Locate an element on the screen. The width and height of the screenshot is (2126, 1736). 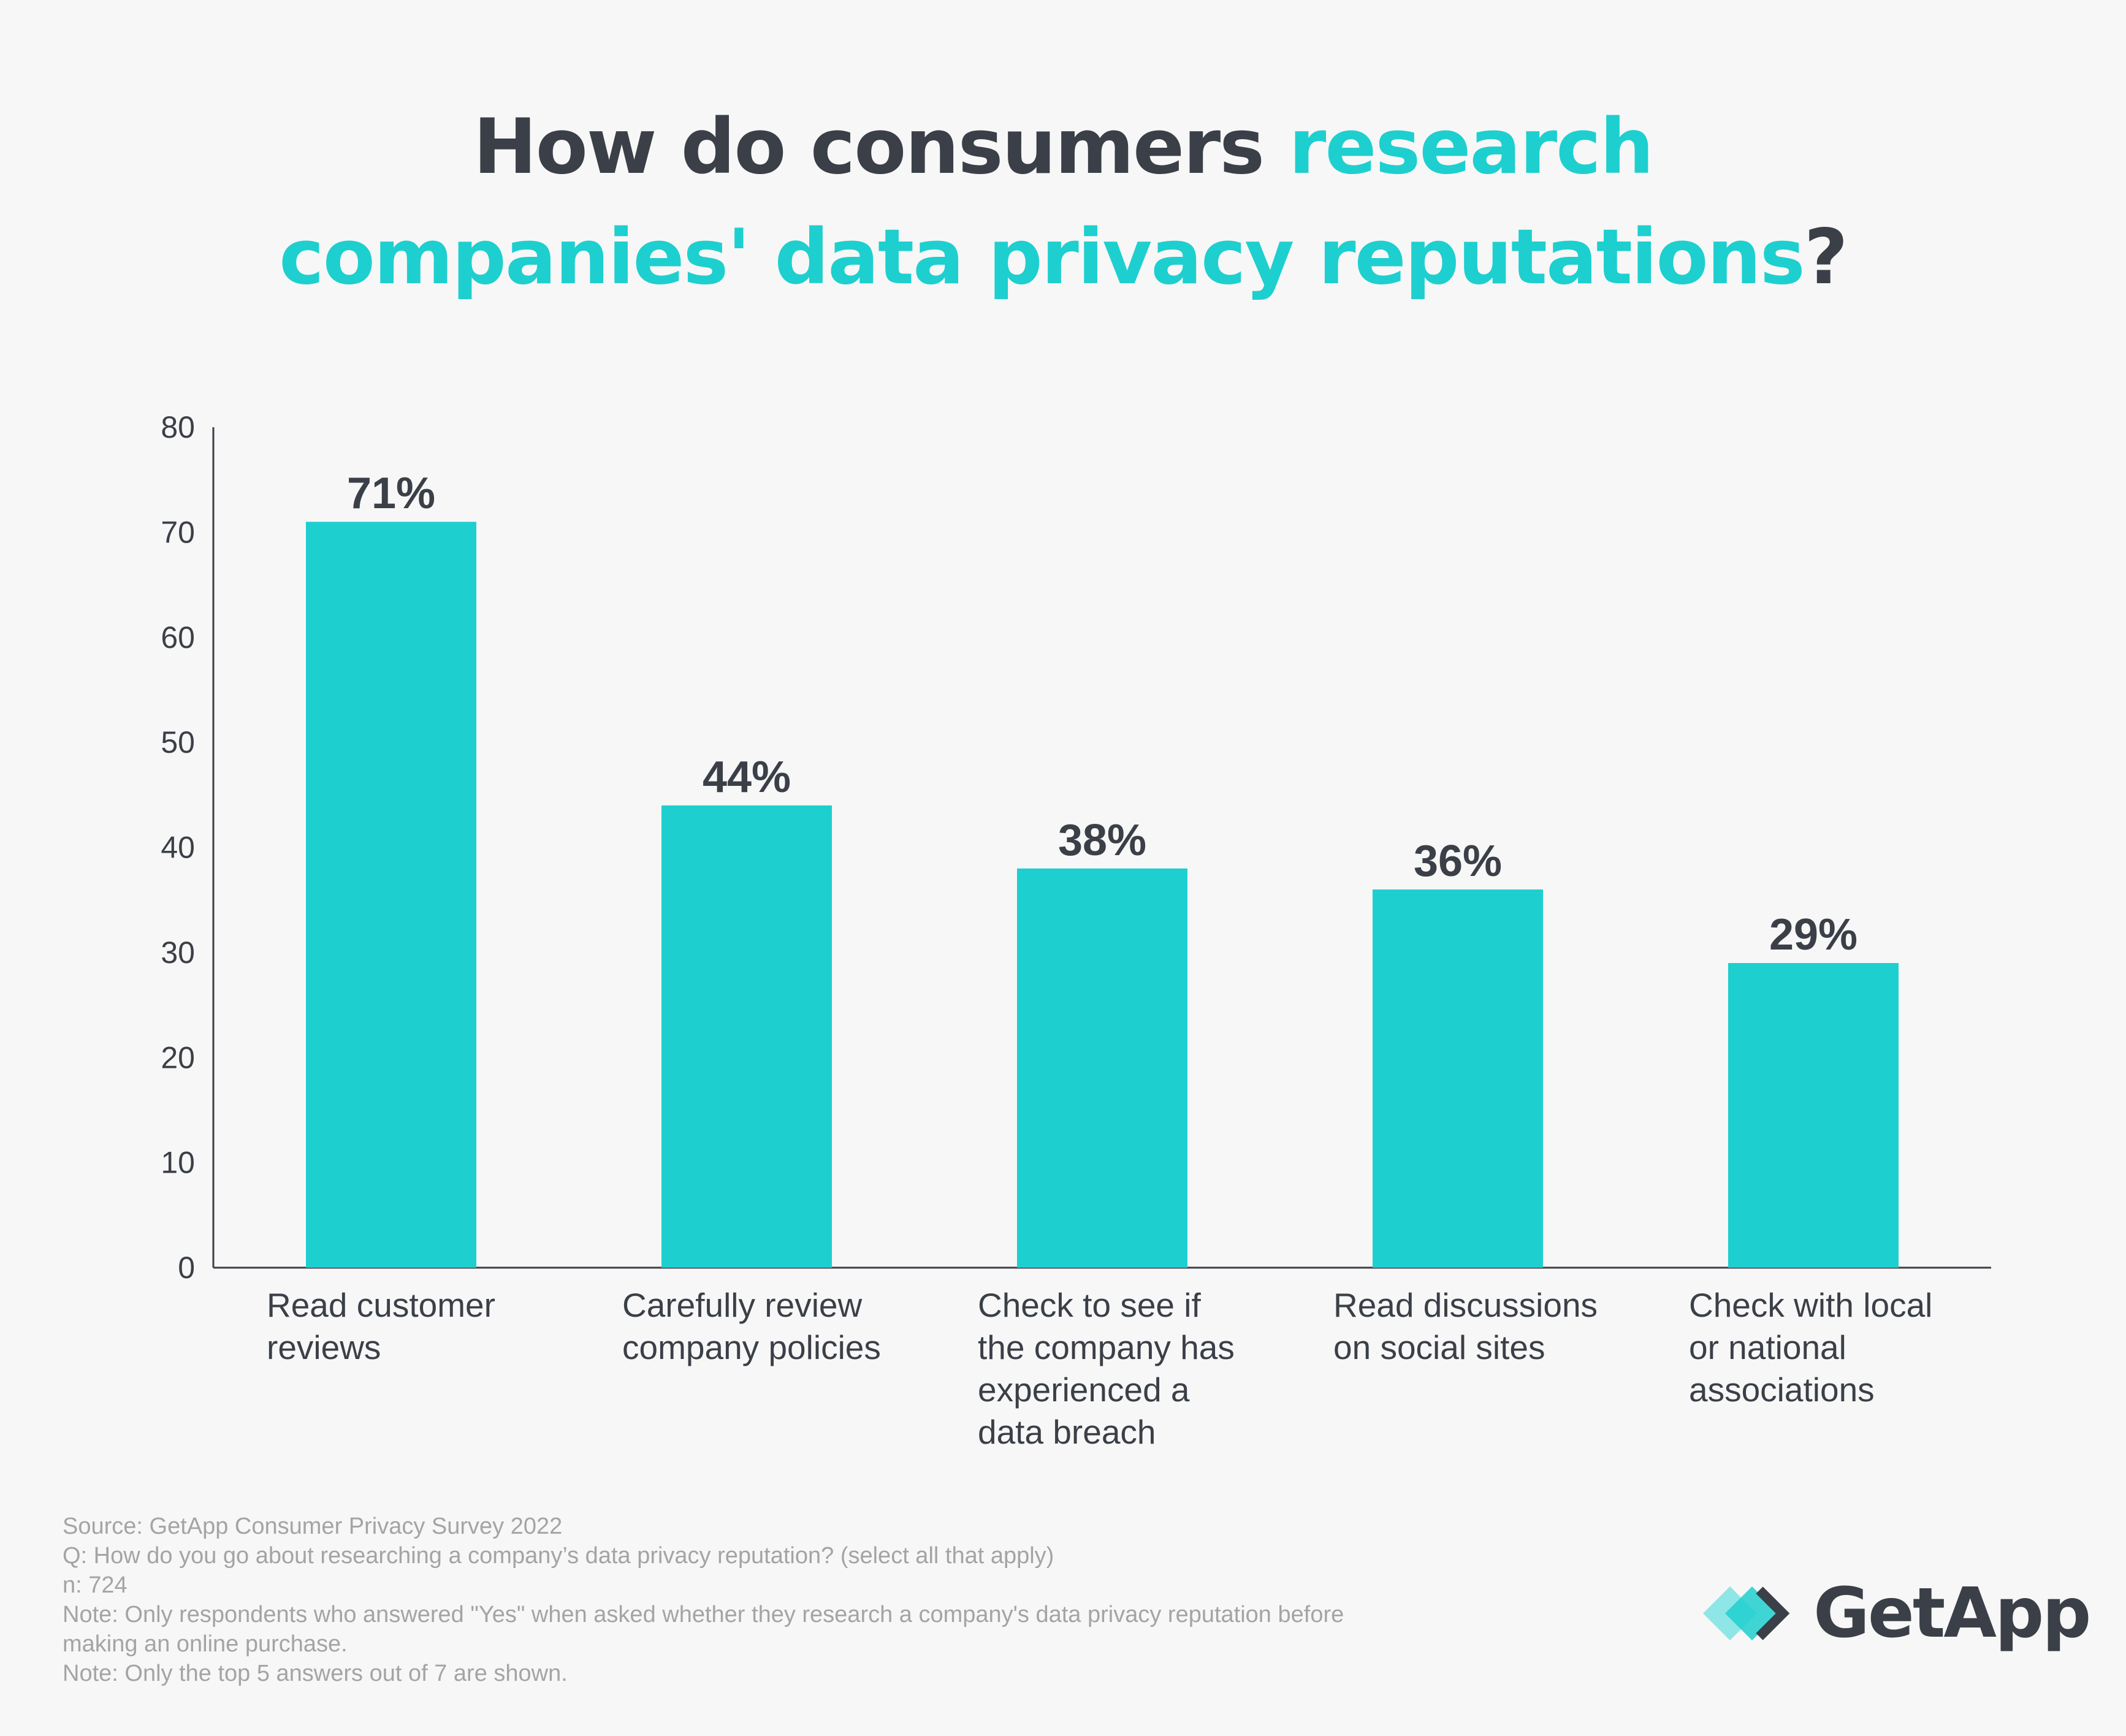
title-part-1: How do consumers is located at coordinates (881, 147).